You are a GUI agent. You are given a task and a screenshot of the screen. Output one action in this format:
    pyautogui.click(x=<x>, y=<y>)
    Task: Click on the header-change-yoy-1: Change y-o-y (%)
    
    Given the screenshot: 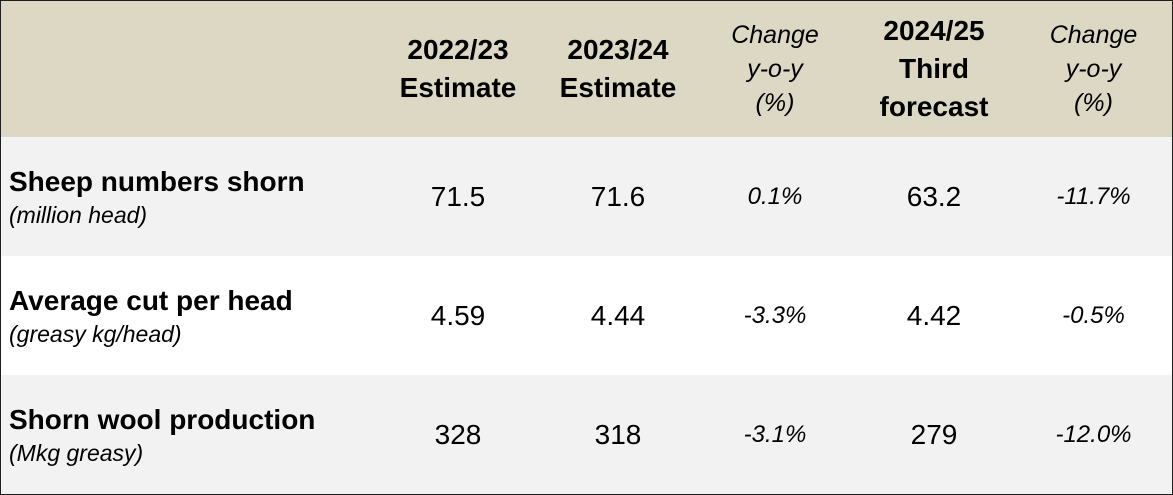 What is the action you would take?
    pyautogui.click(x=775, y=69)
    